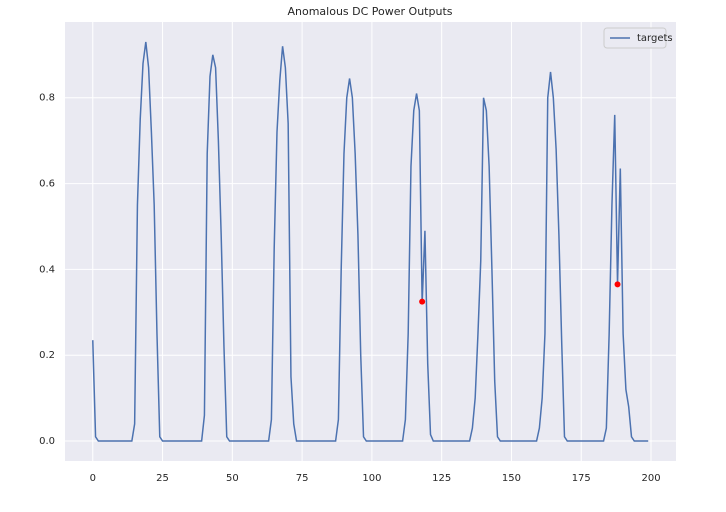 The height and width of the screenshot is (512, 726). I want to click on x-tick-label: 75, so click(302, 478).